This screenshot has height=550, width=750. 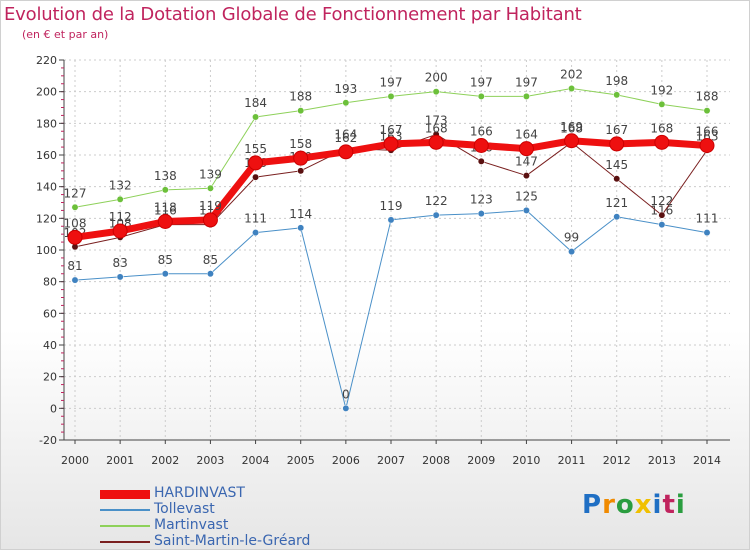 I want to click on data-label: 192, so click(x=661, y=90).